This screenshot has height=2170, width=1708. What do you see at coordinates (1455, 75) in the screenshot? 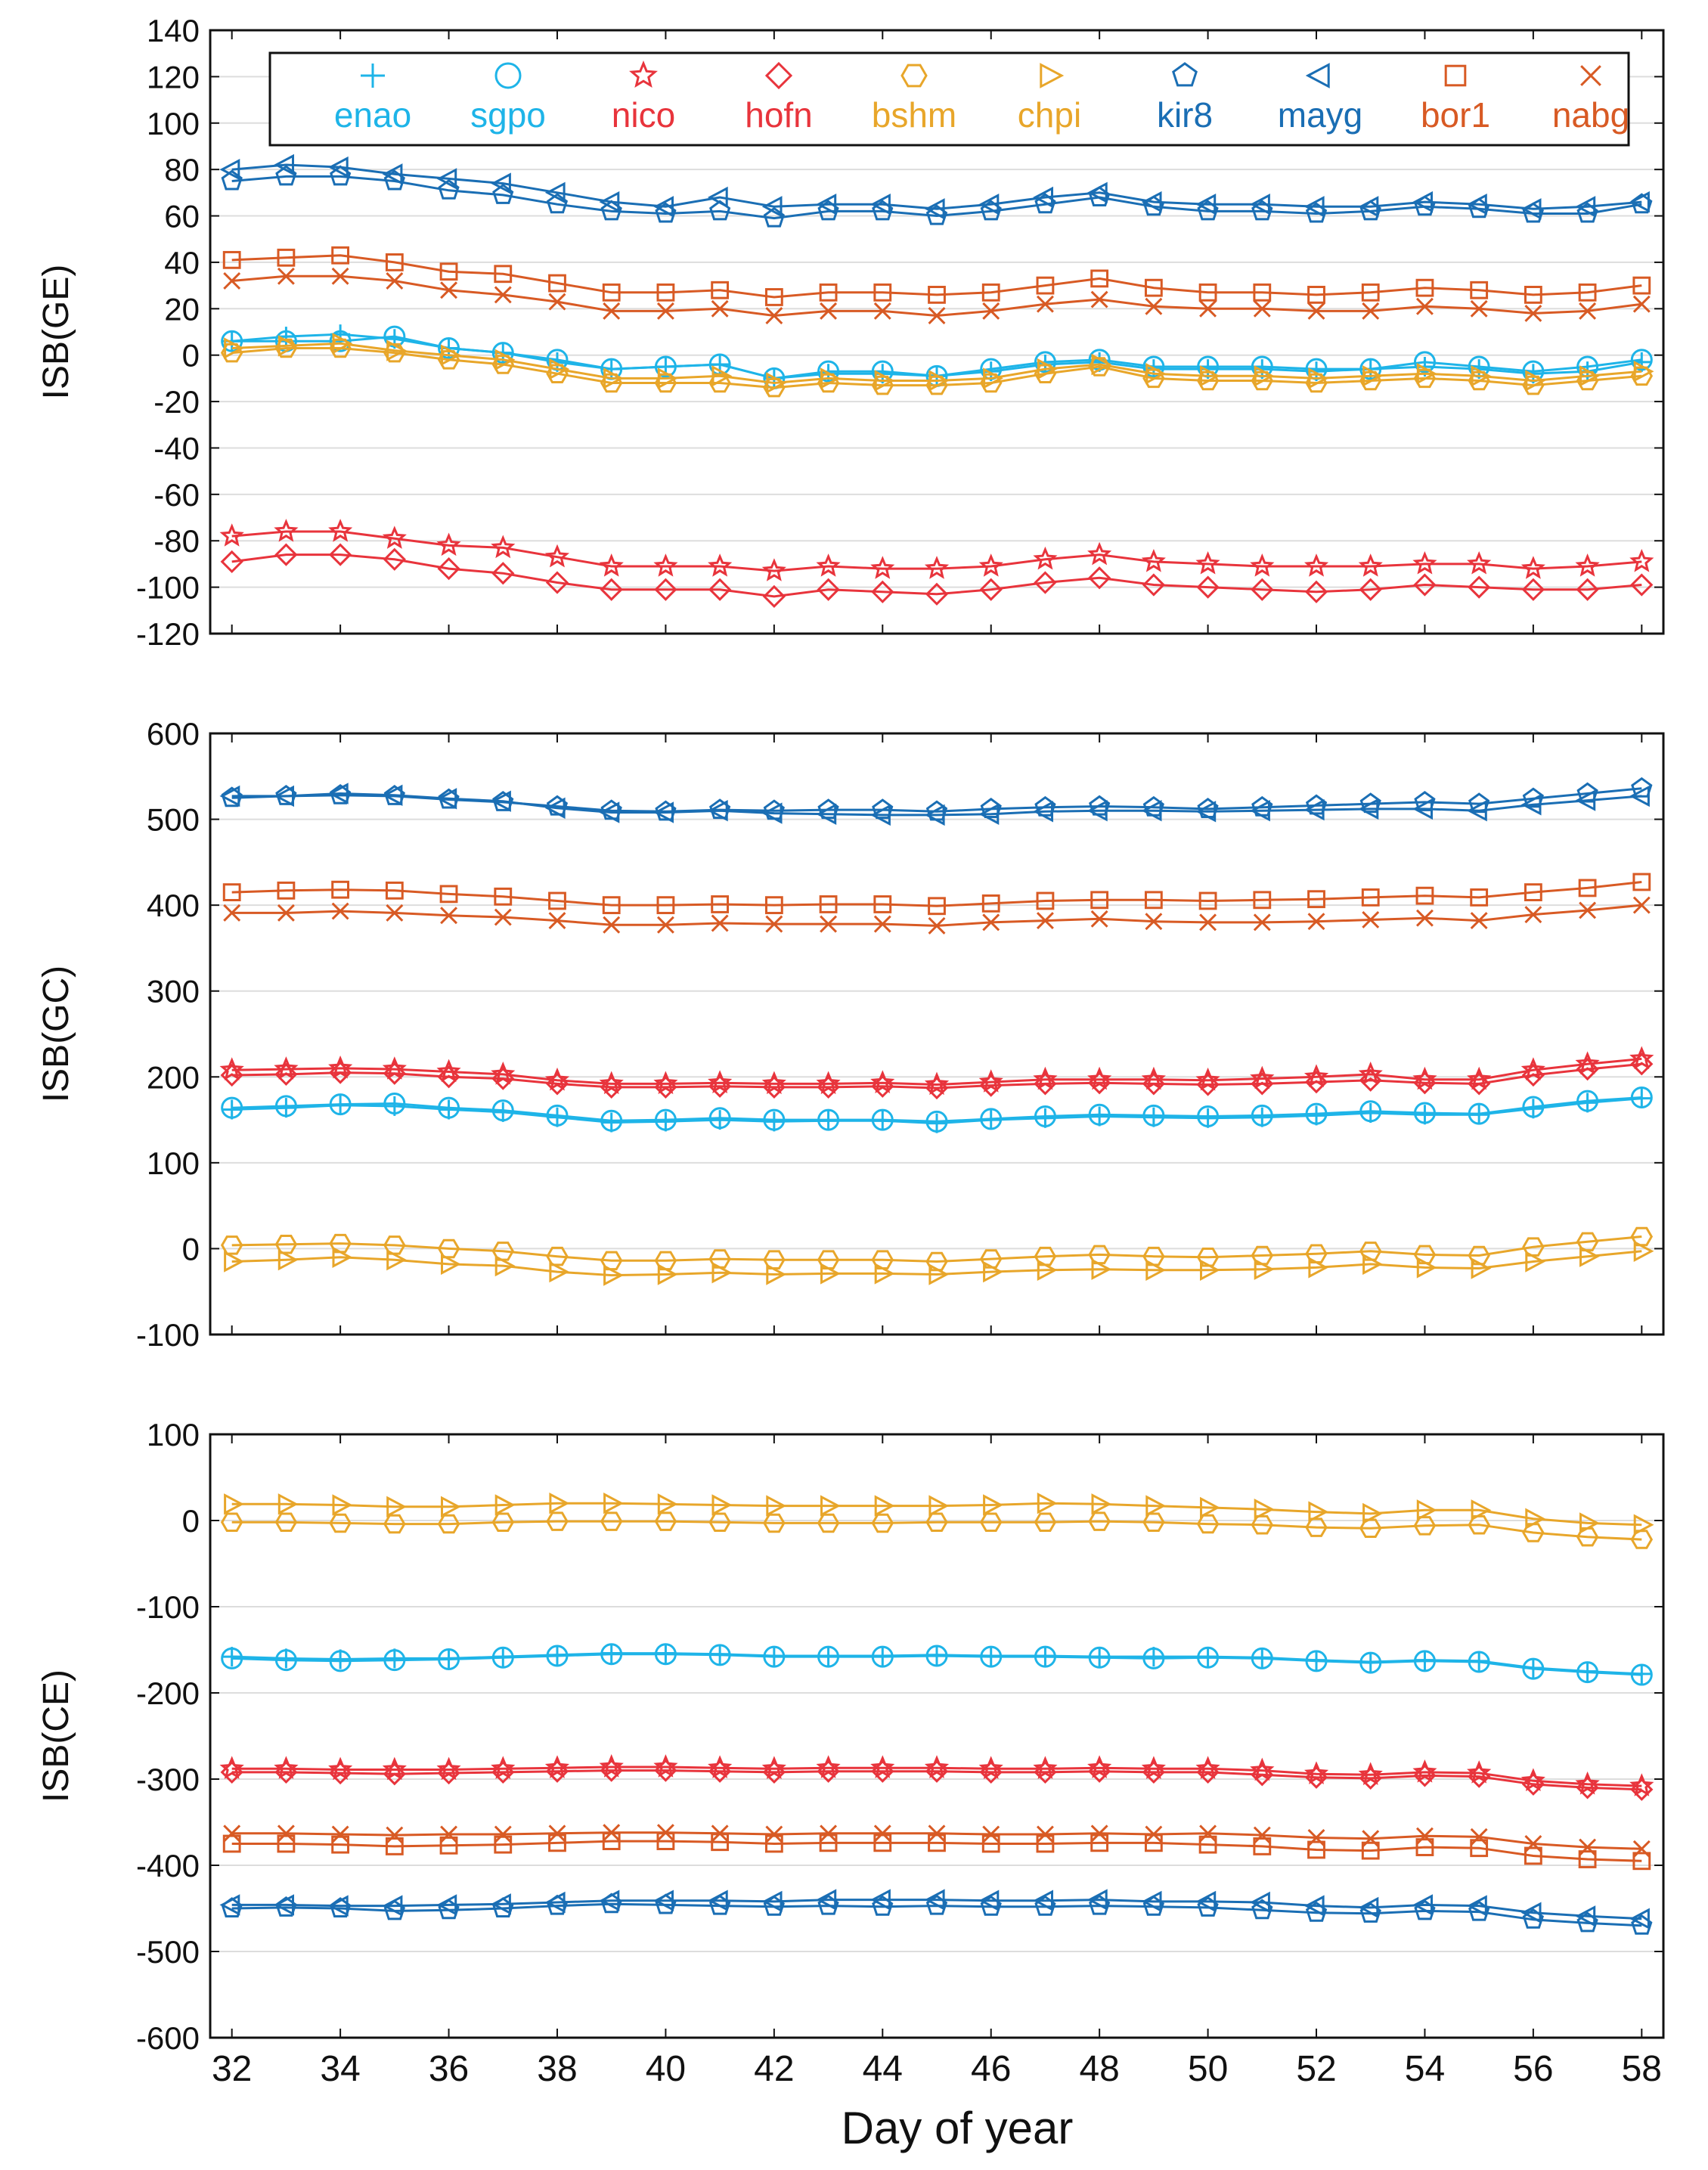
I see `legend-marker-bor1` at bounding box center [1455, 75].